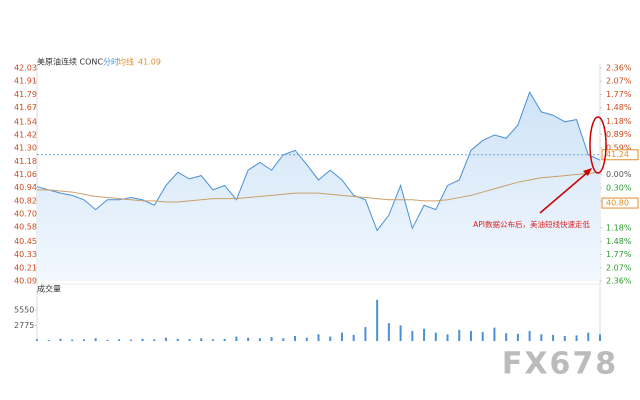 Image resolution: width=640 pixels, height=400 pixels. Describe the element at coordinates (25, 81) in the screenshot. I see `y-tick-label: 41.91` at that location.